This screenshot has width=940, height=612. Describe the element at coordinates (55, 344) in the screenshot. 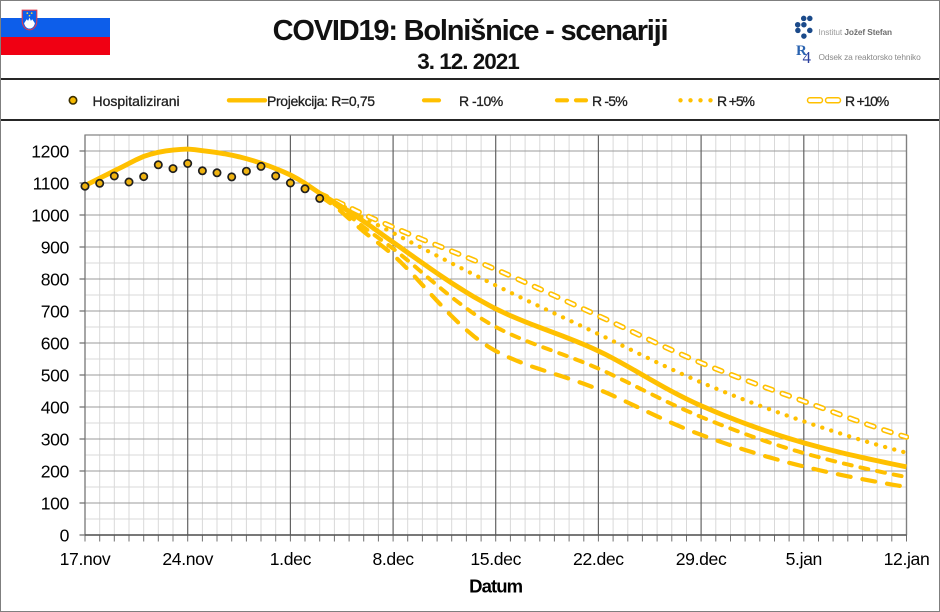

I see `svg-text: 600` at that location.